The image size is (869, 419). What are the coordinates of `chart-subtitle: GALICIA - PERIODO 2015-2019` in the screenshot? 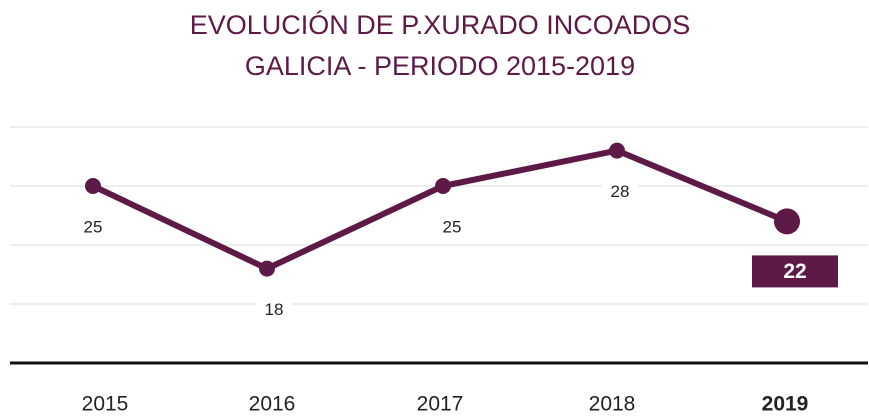 It's located at (440, 66).